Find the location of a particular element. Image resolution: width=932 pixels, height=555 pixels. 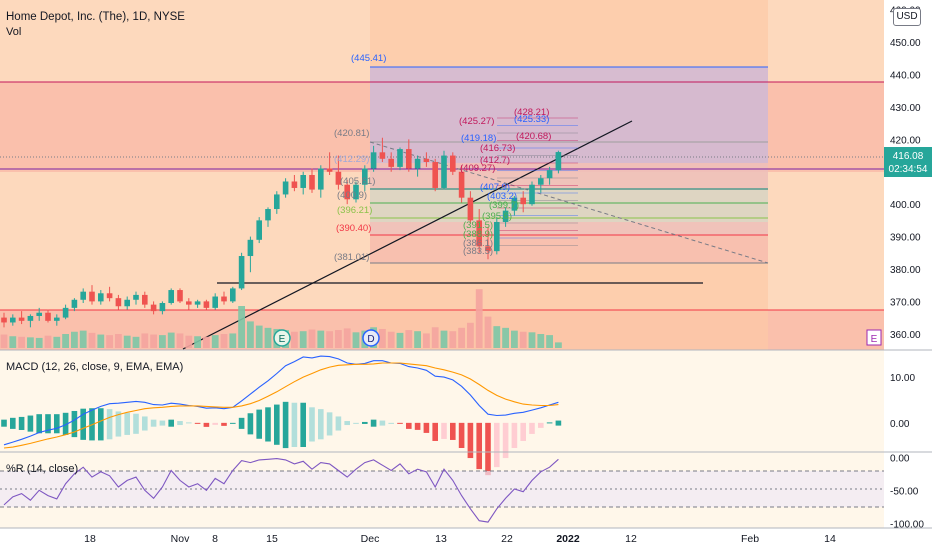

future-earnings-marker: E is located at coordinates (874, 337).